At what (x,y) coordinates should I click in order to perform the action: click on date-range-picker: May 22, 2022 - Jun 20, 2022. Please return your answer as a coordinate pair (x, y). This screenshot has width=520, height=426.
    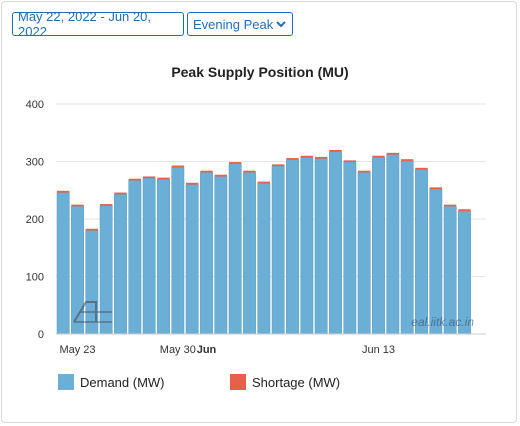
    Looking at the image, I should click on (98, 24).